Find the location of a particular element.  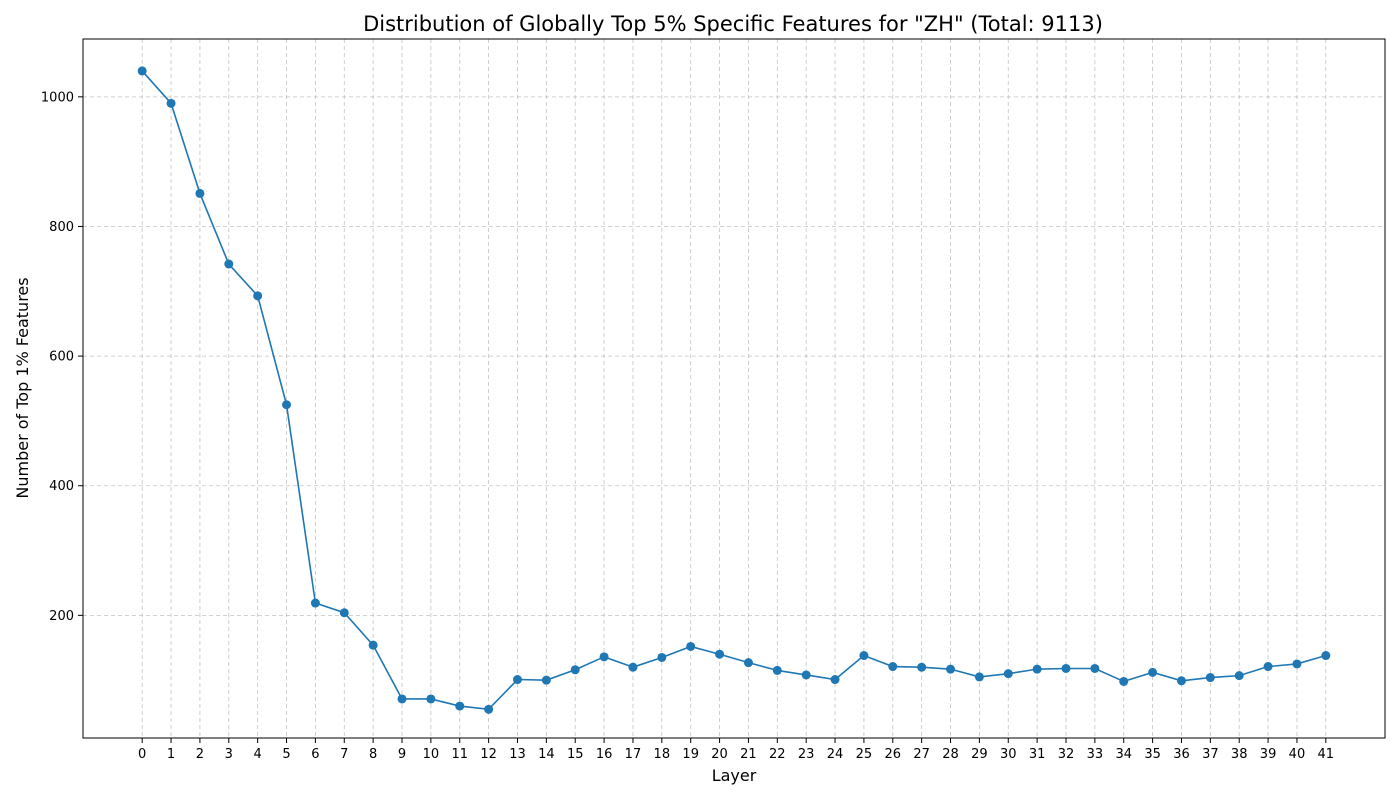

x-tick-label: 16 is located at coordinates (604, 754).